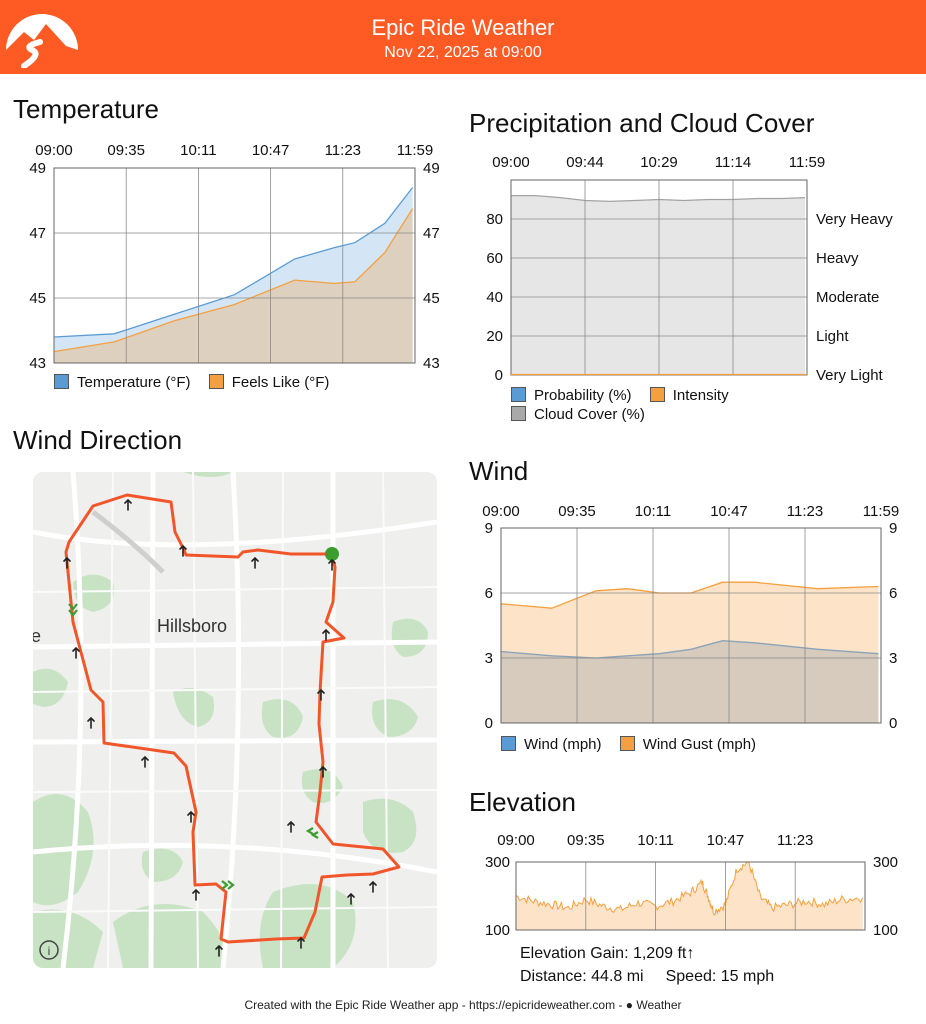 This screenshot has width=926, height=1024. I want to click on y-tick-label: 80, so click(494, 219).